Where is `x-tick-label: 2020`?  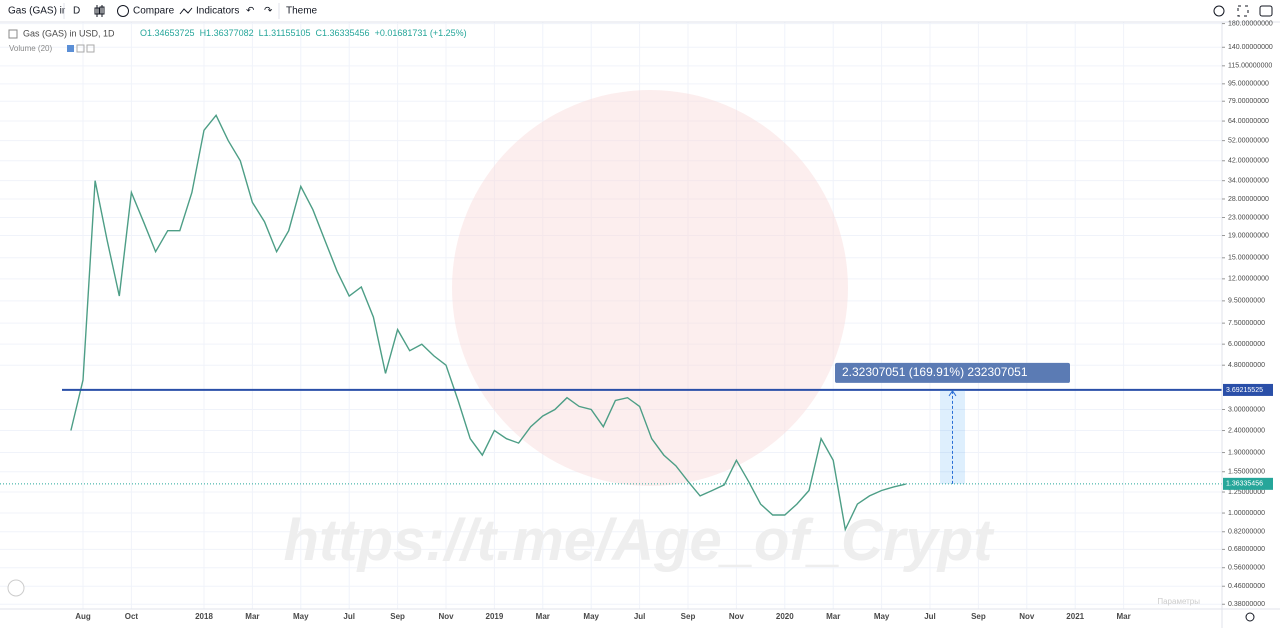
x-tick-label: 2020 is located at coordinates (785, 616).